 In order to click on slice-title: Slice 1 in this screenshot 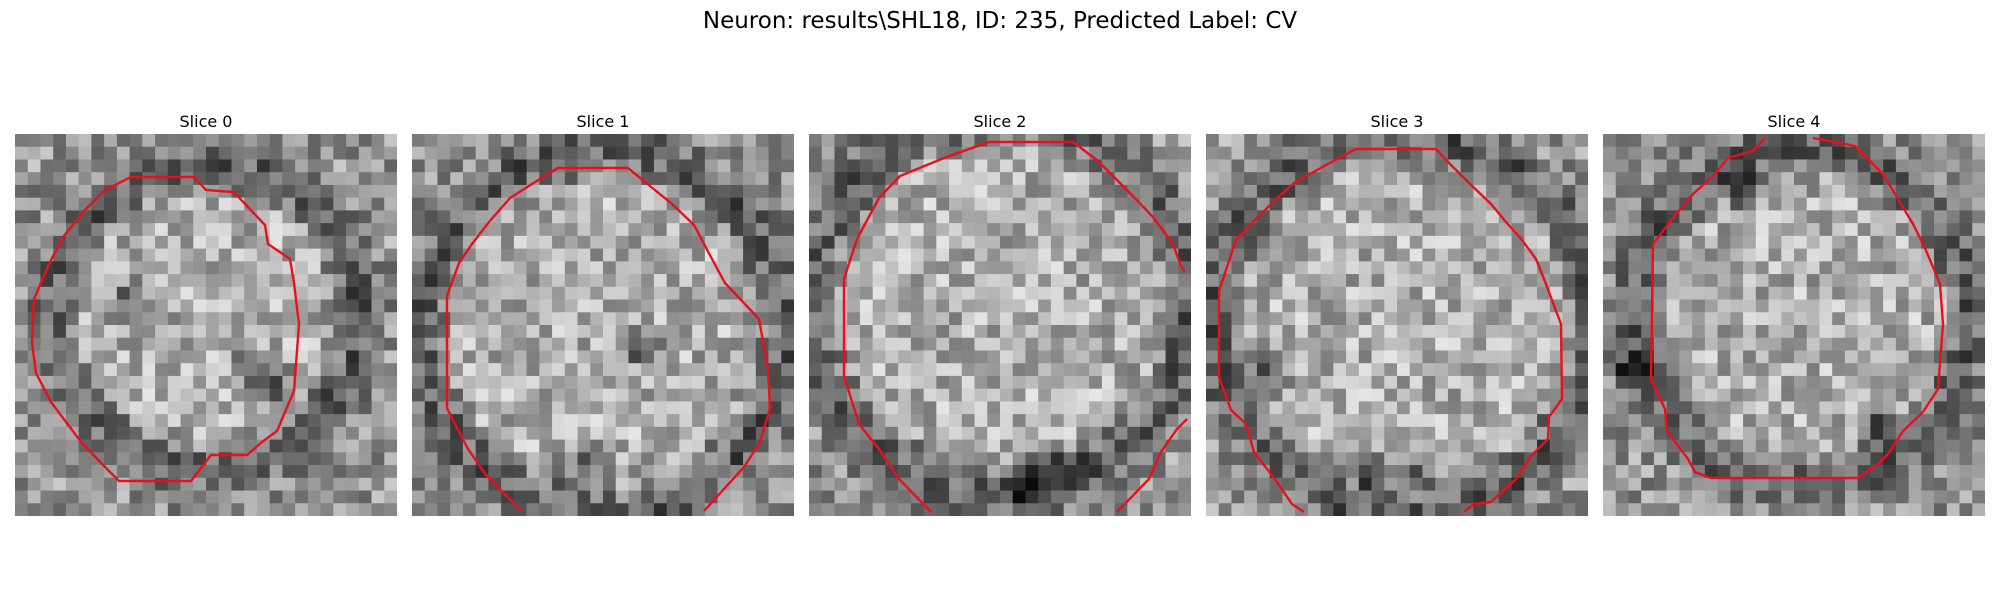, I will do `click(603, 121)`.